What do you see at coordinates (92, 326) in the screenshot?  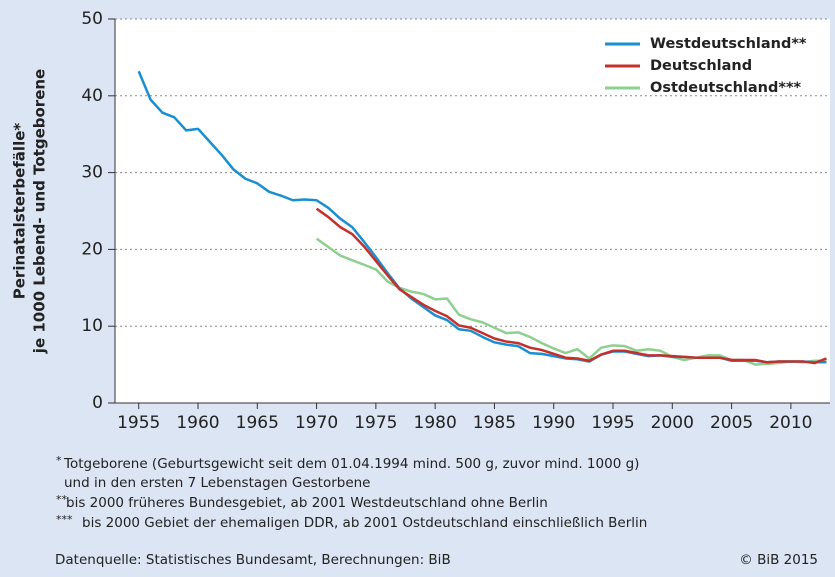 I see `y-tick-label: 10` at bounding box center [92, 326].